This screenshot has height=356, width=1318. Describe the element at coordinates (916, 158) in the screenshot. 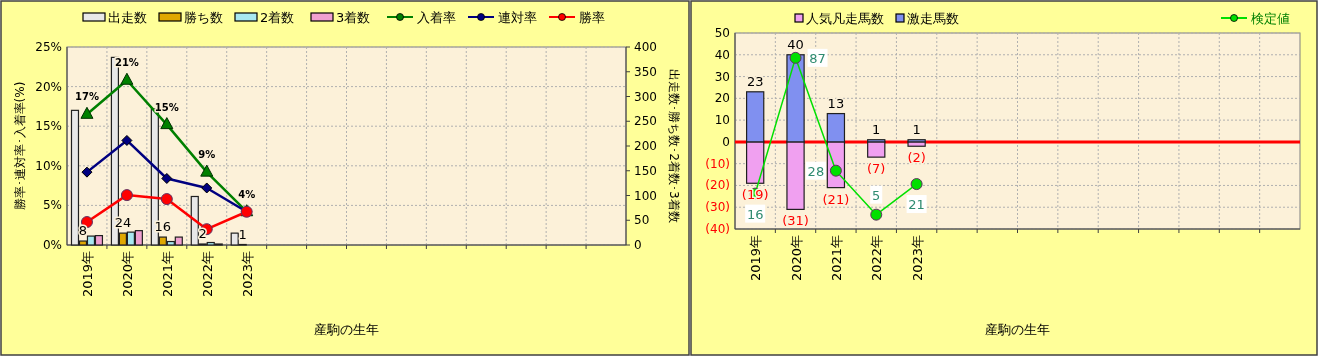

I see `data-label: (2)` at that location.